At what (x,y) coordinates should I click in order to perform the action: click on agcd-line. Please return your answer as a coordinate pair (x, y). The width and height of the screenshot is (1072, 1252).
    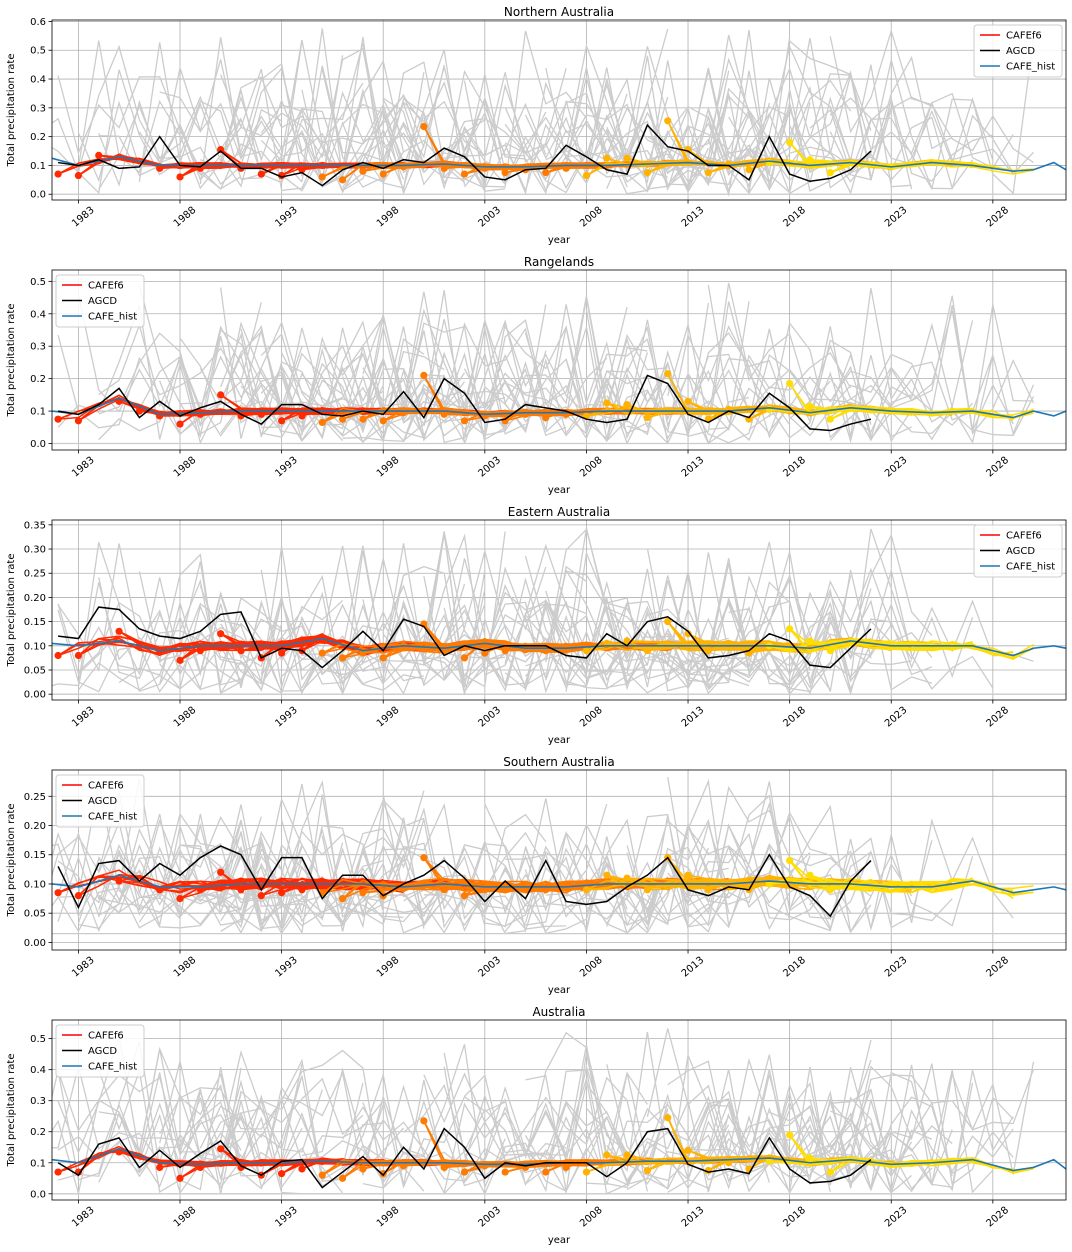
    Looking at the image, I should click on (464, 1158).